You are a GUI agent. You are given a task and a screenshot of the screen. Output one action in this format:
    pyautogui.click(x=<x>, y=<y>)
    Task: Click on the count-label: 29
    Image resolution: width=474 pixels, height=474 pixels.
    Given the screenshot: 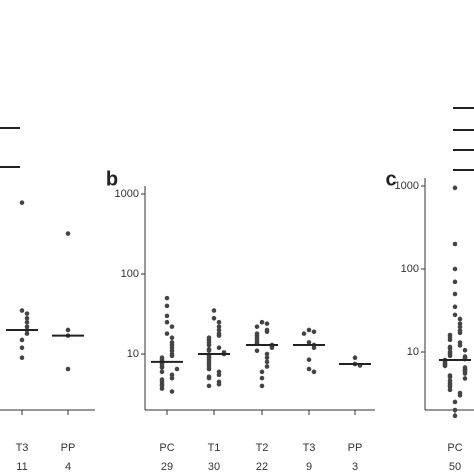 What is the action you would take?
    pyautogui.click(x=167, y=467)
    